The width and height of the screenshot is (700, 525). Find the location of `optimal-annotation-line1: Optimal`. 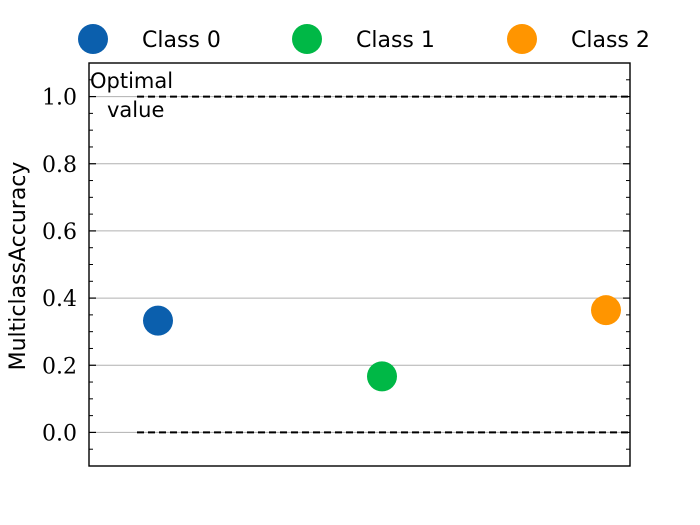

optimal-annotation-line1: Optimal is located at coordinates (131, 81).